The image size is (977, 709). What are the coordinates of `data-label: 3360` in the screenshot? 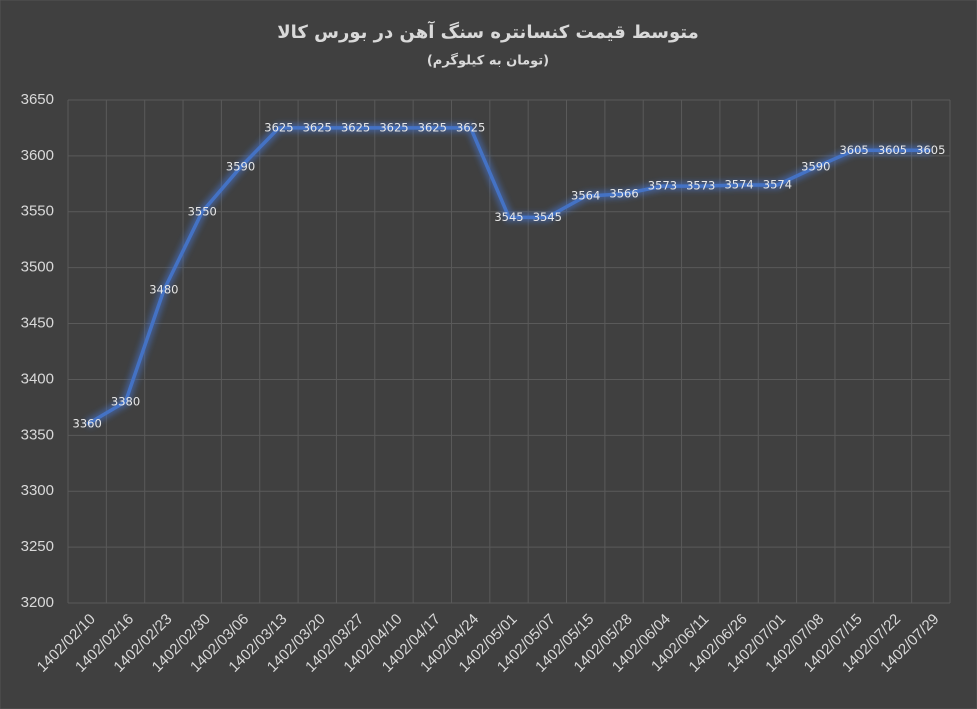 It's located at (87, 424).